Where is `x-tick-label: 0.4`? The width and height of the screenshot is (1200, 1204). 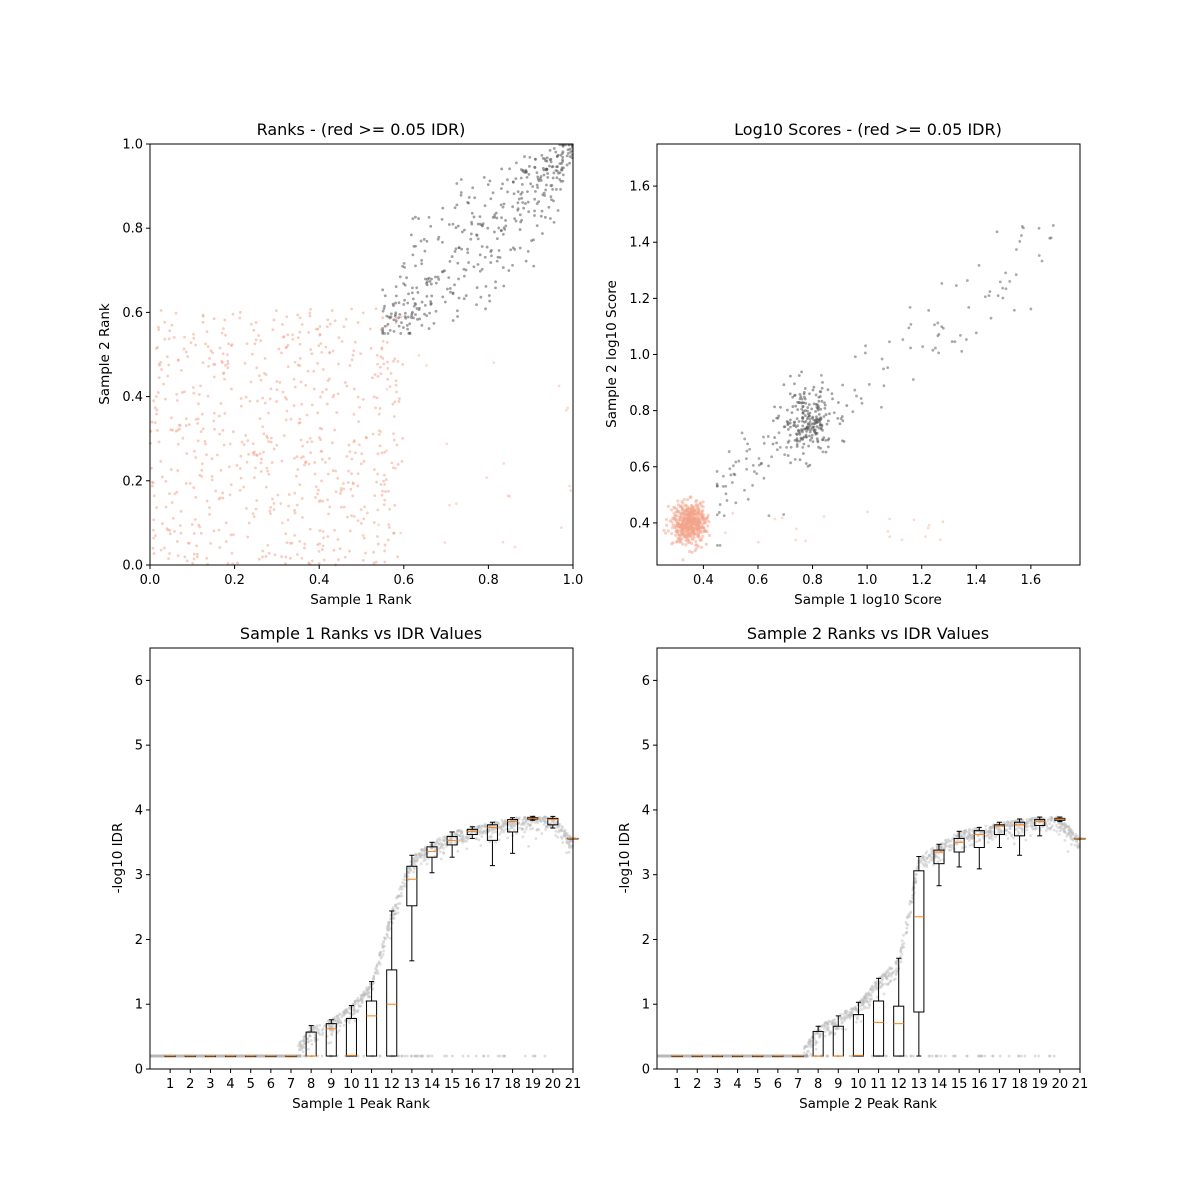 x-tick-label: 0.4 is located at coordinates (319, 580).